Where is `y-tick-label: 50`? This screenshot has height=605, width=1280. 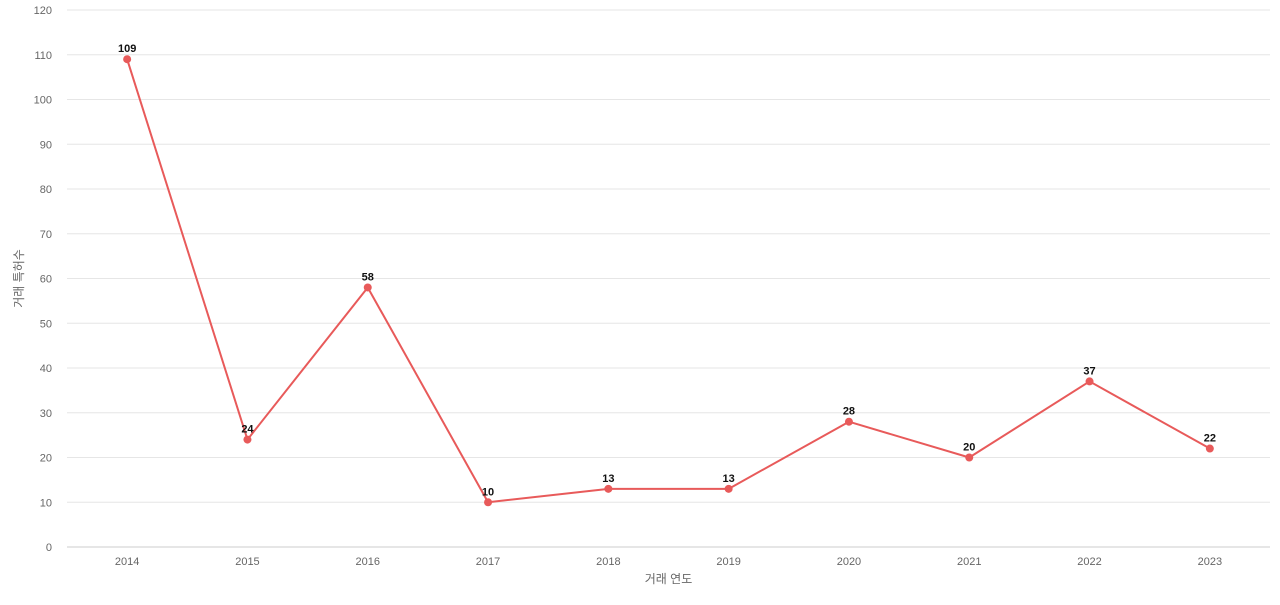 y-tick-label: 50 is located at coordinates (46, 324).